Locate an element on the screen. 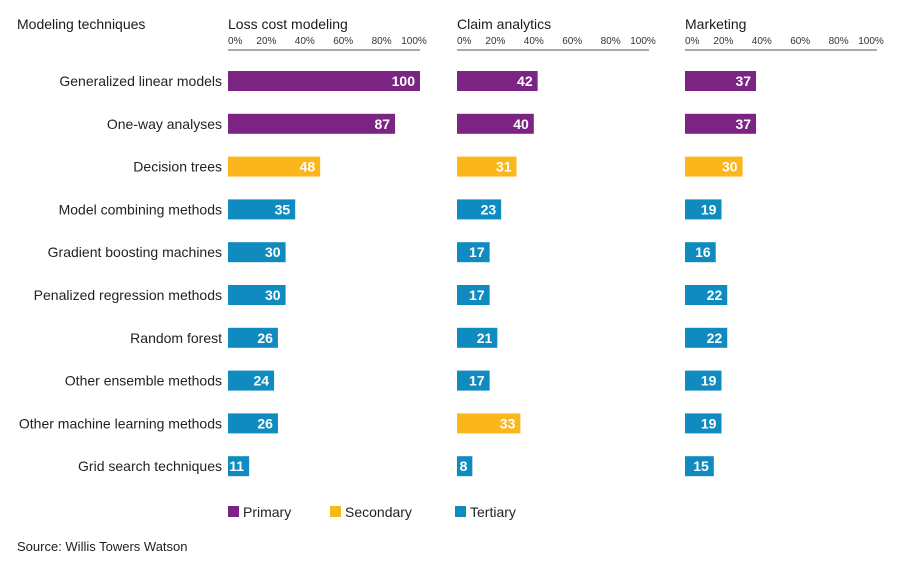  category-label: Other ensemble methods is located at coordinates (143, 381).